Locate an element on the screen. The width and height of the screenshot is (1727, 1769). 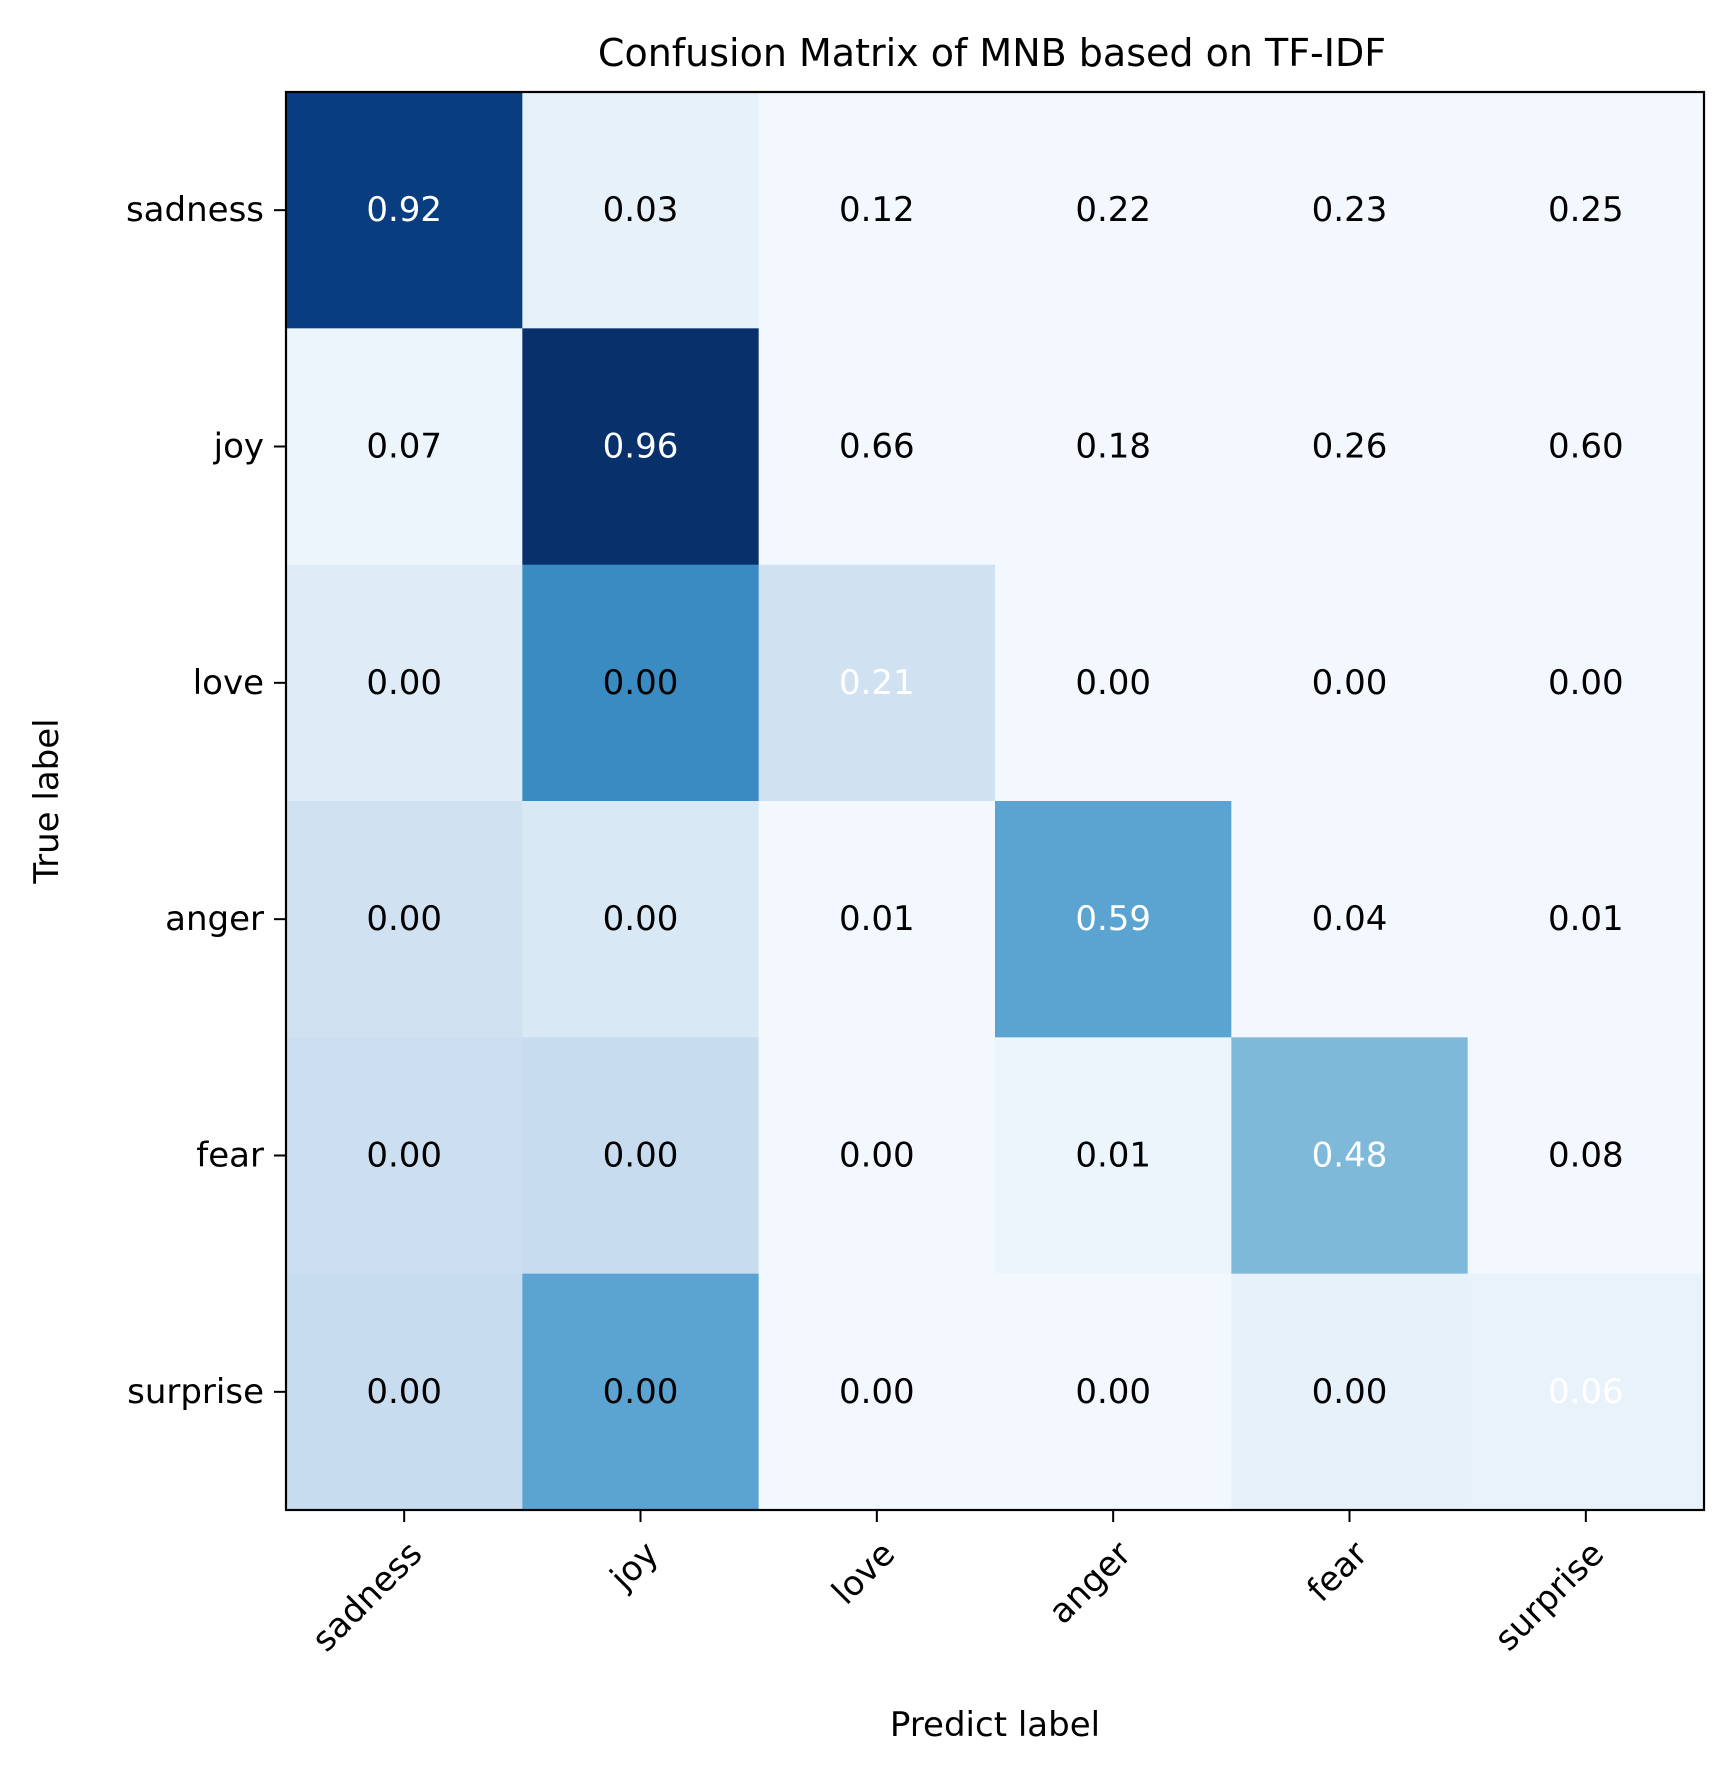
heatmap-cell-sadness-anger is located at coordinates (1113, 210).